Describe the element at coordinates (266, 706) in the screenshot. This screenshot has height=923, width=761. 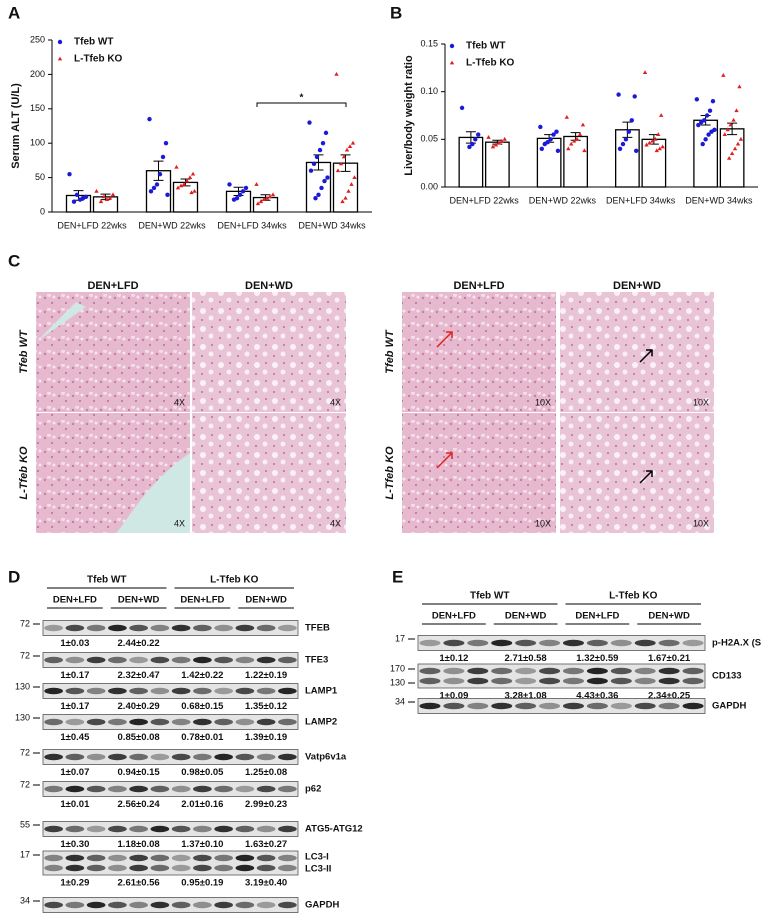
I see `quantification: 1.35±0.12` at that location.